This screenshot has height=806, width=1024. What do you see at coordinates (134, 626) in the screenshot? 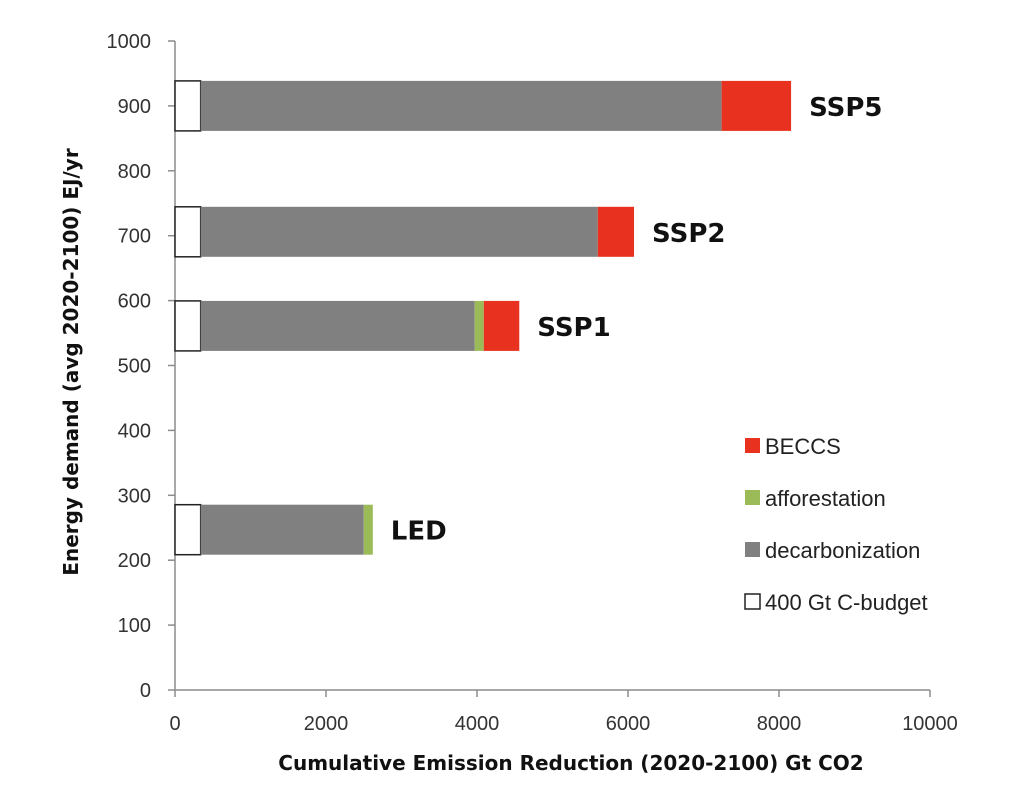
I see `y-tick-label: 100` at bounding box center [134, 626].